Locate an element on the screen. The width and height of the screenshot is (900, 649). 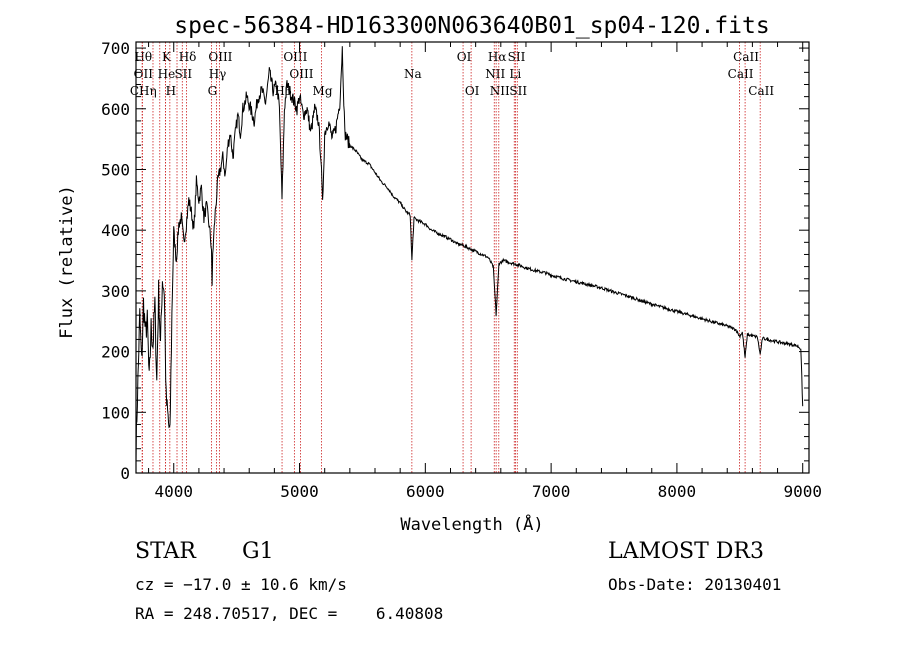
y-tick-label-0: 0 is located at coordinates (125, 473).